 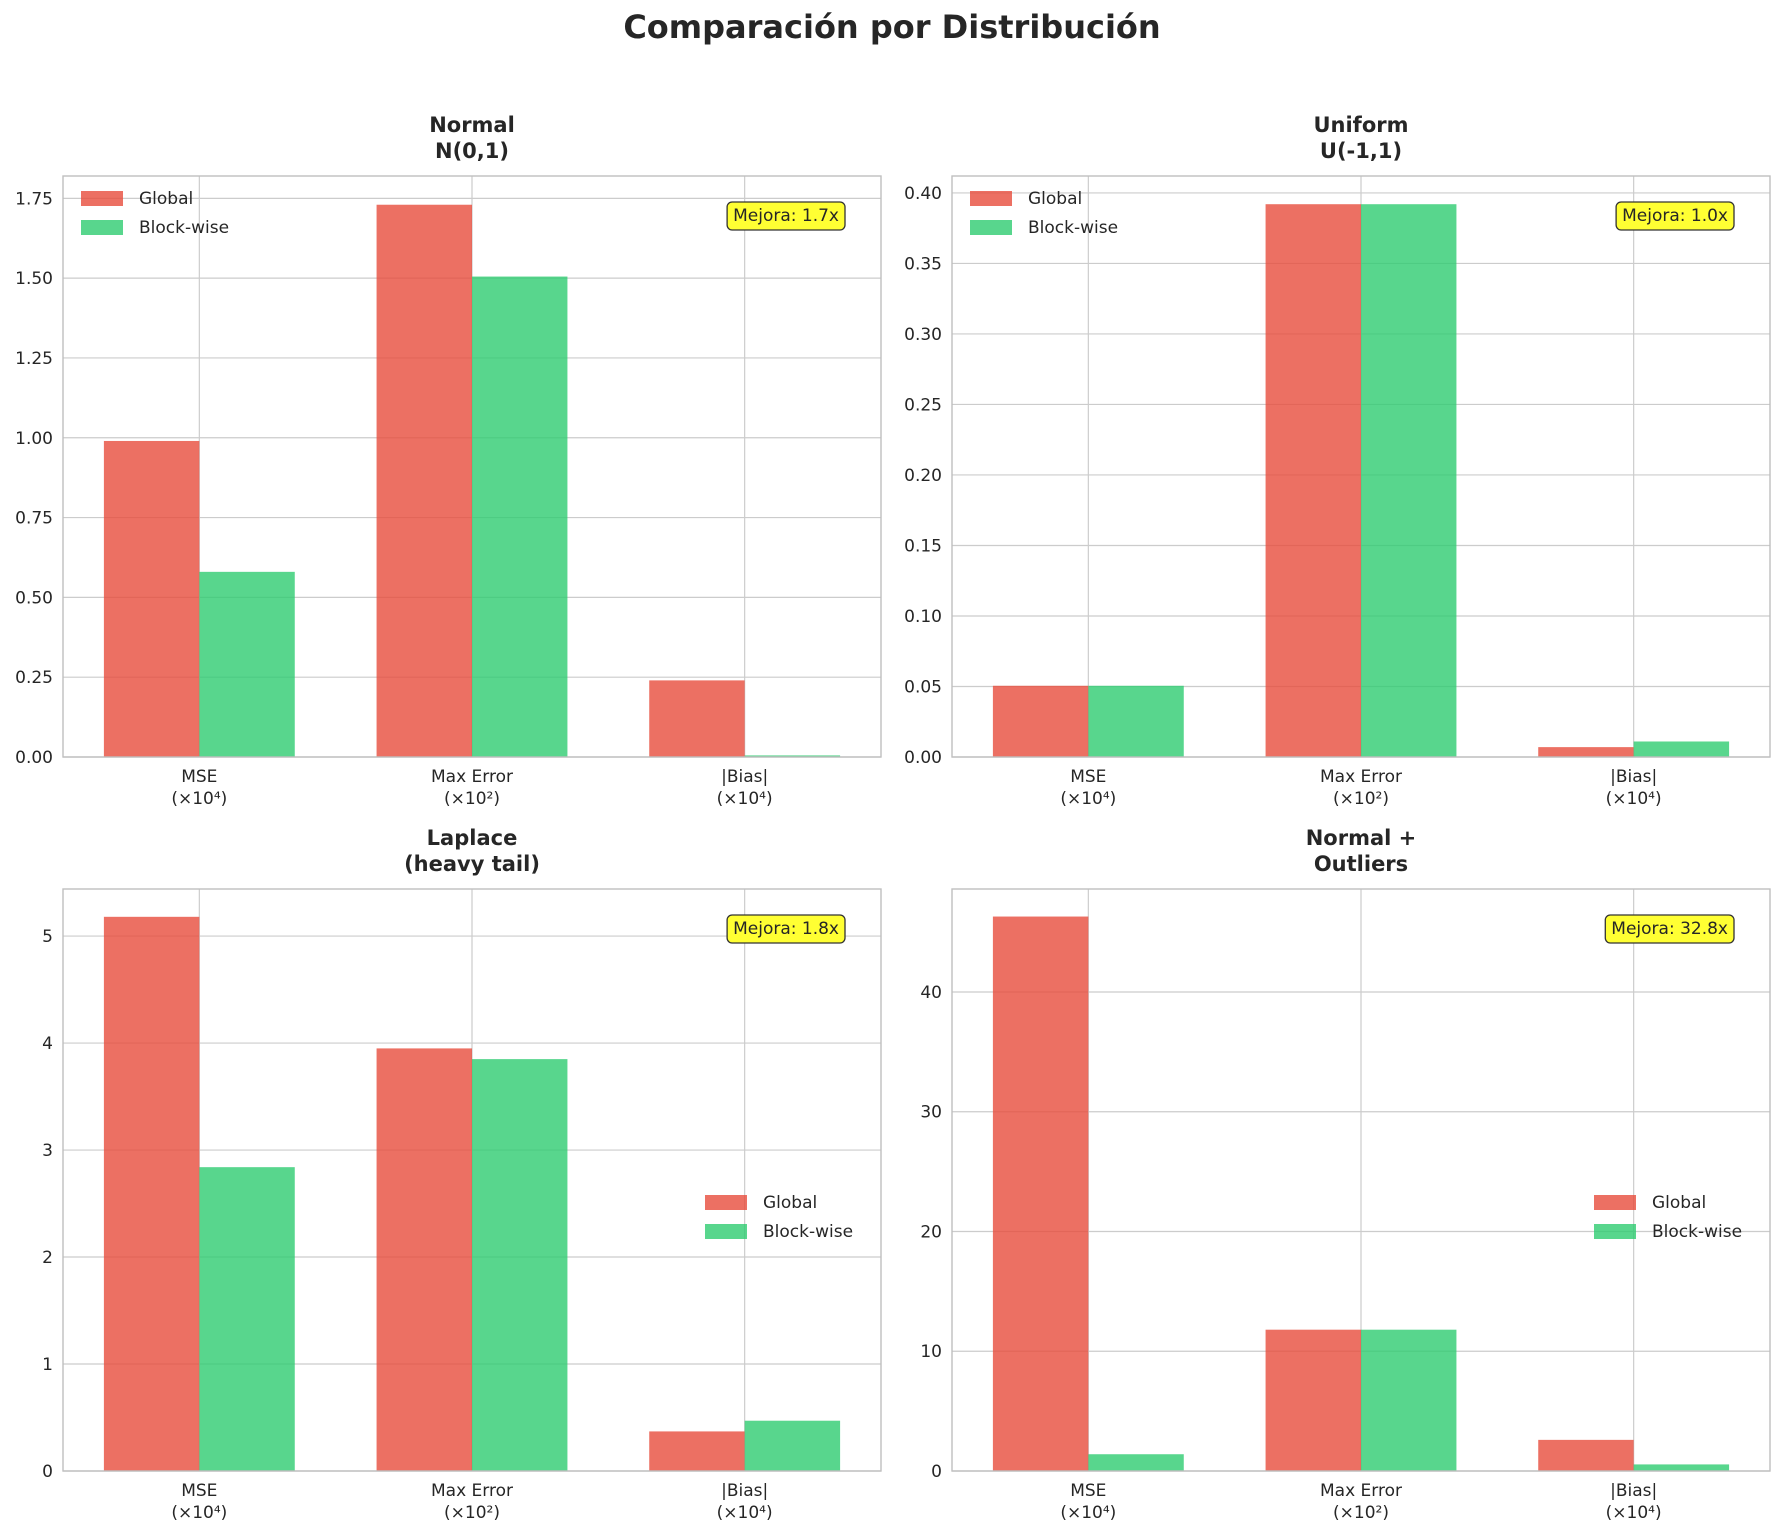 I want to click on improvement-annotation: Mejora: 1.0x, so click(x=1675, y=216).